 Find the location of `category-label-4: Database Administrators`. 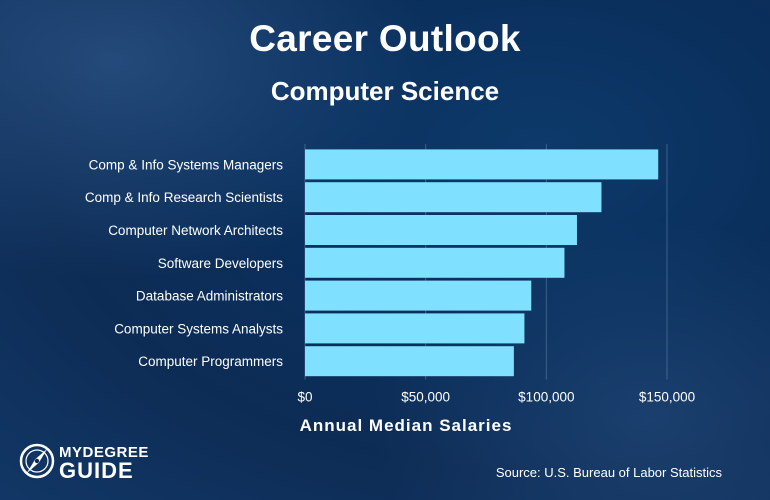

category-label-4: Database Administrators is located at coordinates (209, 296).